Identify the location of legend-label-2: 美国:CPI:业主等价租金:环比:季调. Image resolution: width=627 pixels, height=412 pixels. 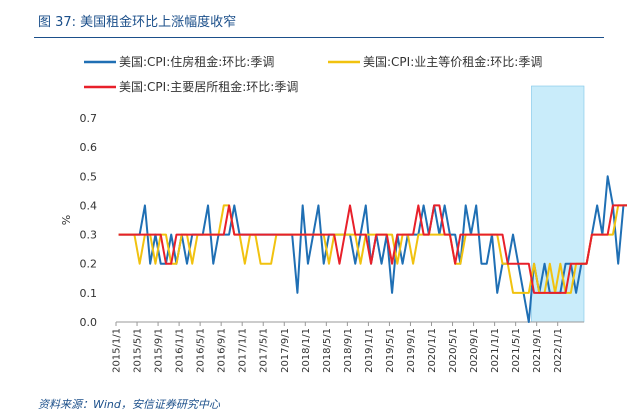
(452, 61).